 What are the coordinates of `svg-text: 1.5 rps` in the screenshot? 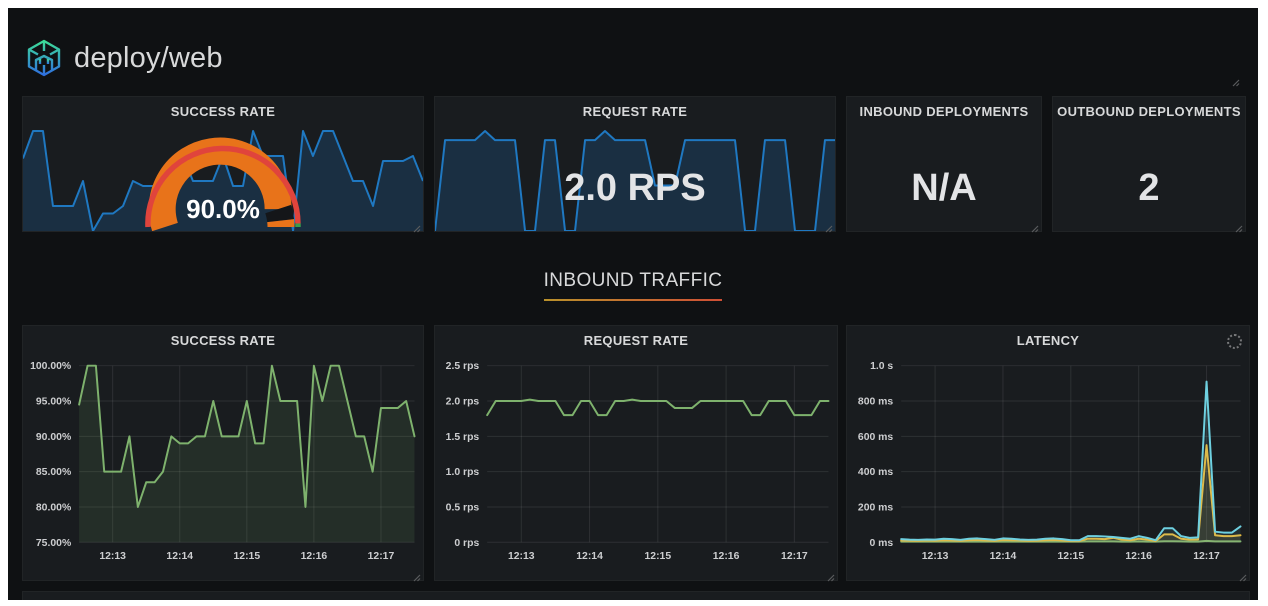 It's located at (463, 437).